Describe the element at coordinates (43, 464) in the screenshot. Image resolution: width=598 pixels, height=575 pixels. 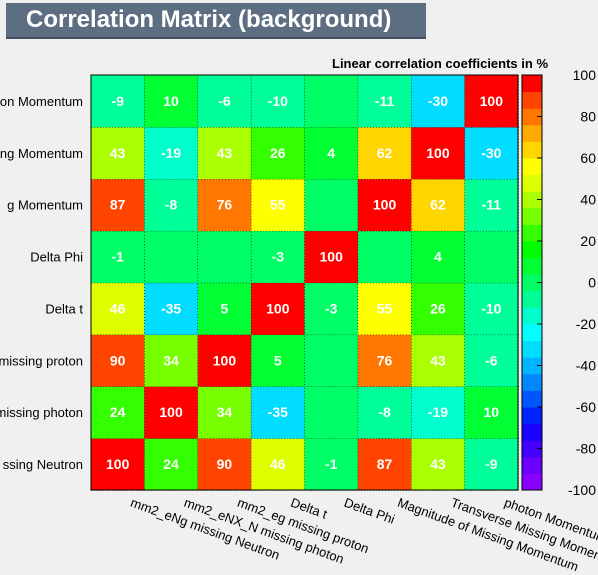
I see `y-tick-label: ssing Neutron` at that location.